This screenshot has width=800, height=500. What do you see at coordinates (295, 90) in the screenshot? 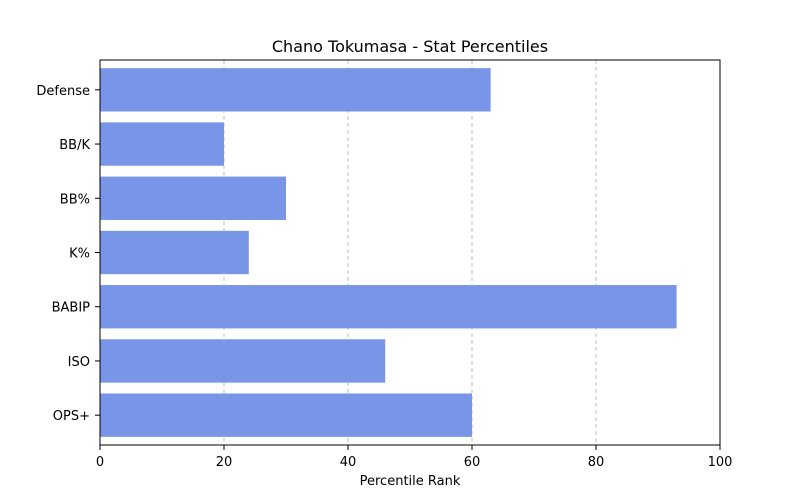
I see `bar-defense` at bounding box center [295, 90].